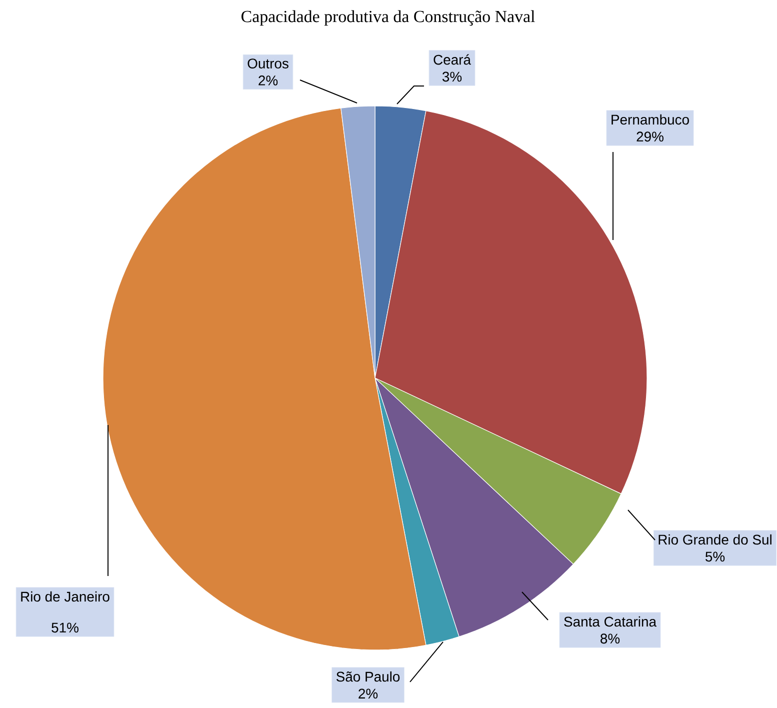 This screenshot has height=708, width=777. Describe the element at coordinates (650, 119) in the screenshot. I see `slice-label: Pernambuco` at that location.